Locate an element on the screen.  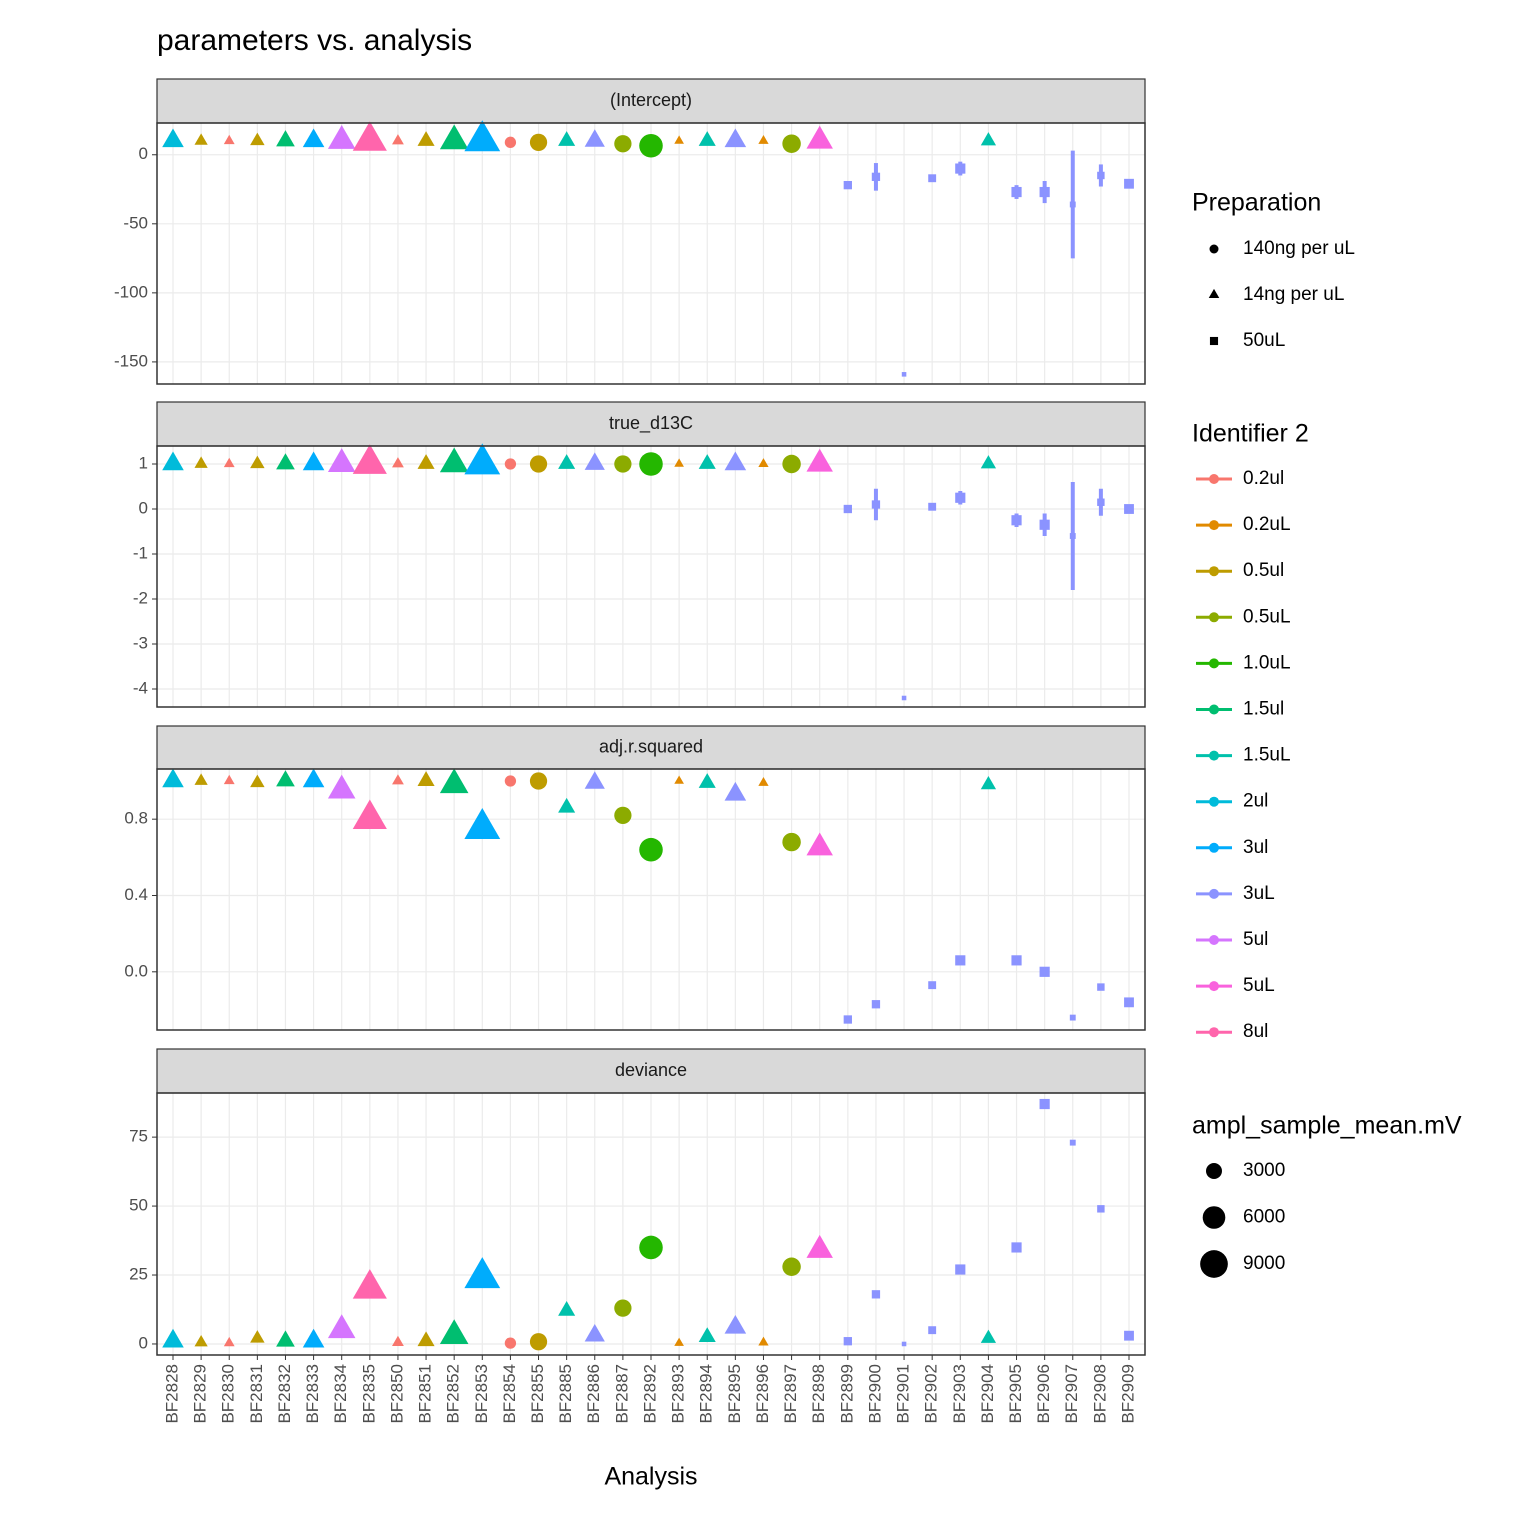
x-tick-label: BF2850 is located at coordinates (396, 1394).